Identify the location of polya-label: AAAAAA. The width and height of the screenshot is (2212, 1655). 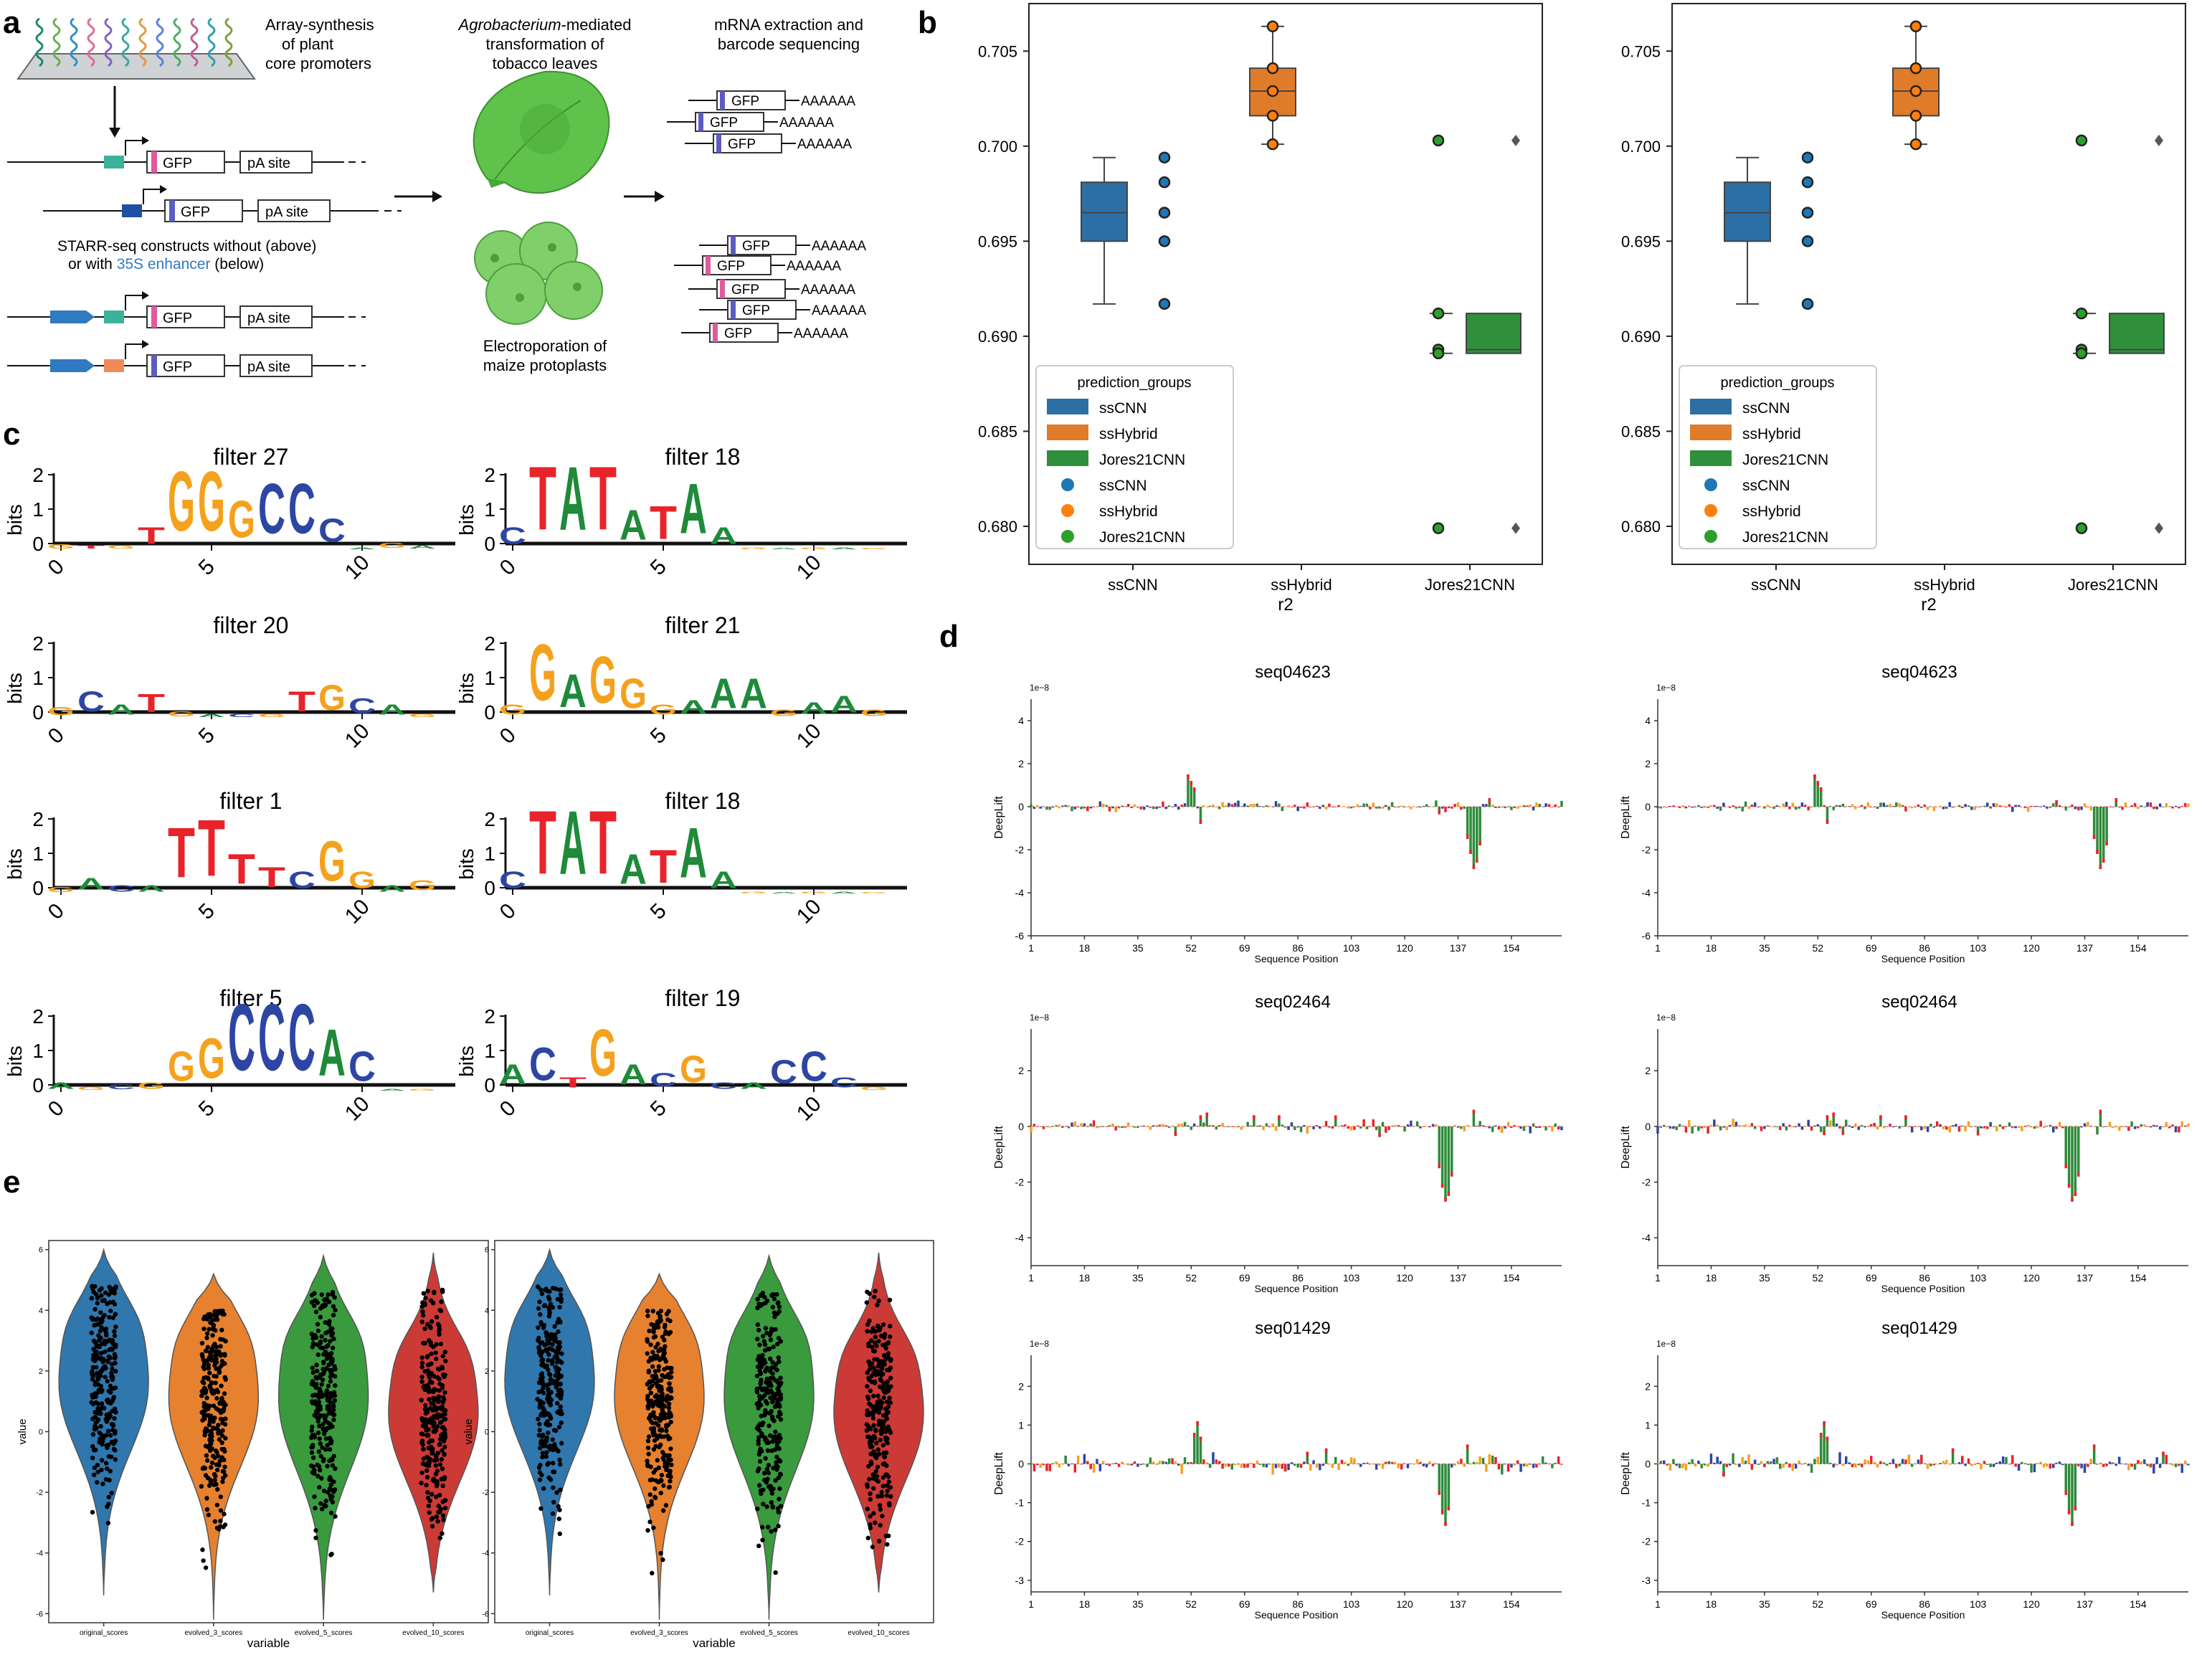
(821, 333).